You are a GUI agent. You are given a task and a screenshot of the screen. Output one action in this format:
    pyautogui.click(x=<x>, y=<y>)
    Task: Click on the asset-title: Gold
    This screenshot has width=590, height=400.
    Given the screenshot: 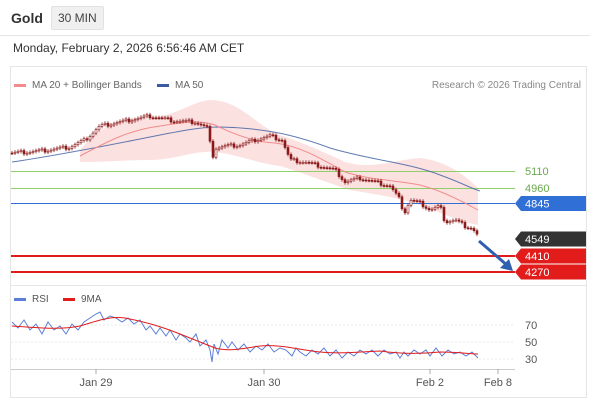 What is the action you would take?
    pyautogui.click(x=27, y=18)
    